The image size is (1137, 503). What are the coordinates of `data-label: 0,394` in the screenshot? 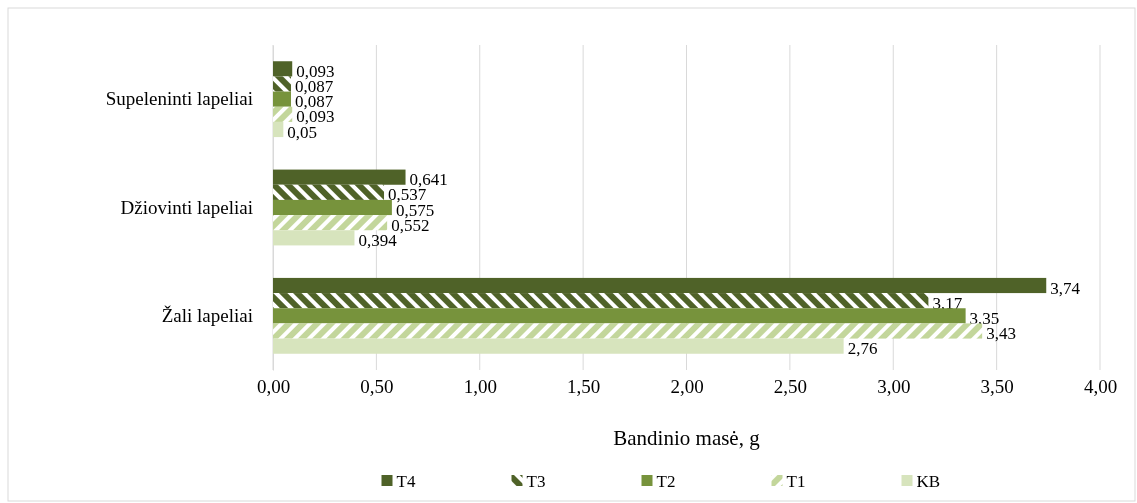 It's located at (378, 240).